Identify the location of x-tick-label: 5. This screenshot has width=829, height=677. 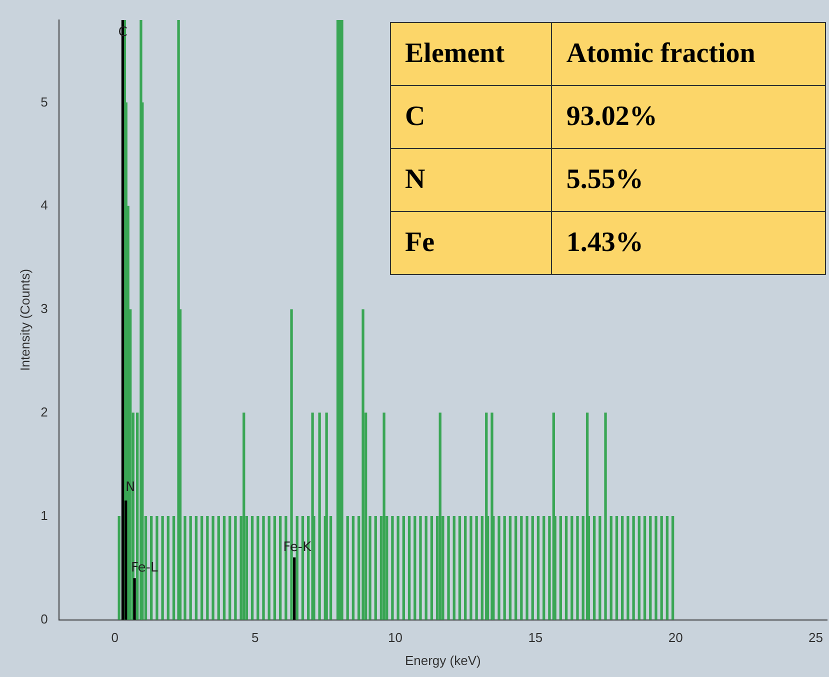
(255, 638).